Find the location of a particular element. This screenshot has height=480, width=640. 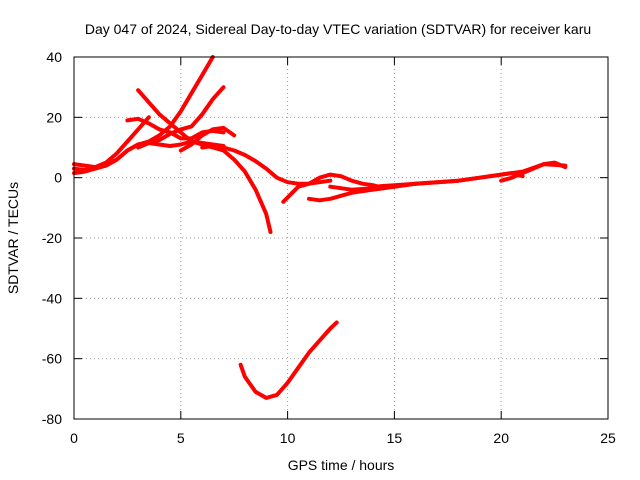

y-tick-label: 0 is located at coordinates (58, 178).